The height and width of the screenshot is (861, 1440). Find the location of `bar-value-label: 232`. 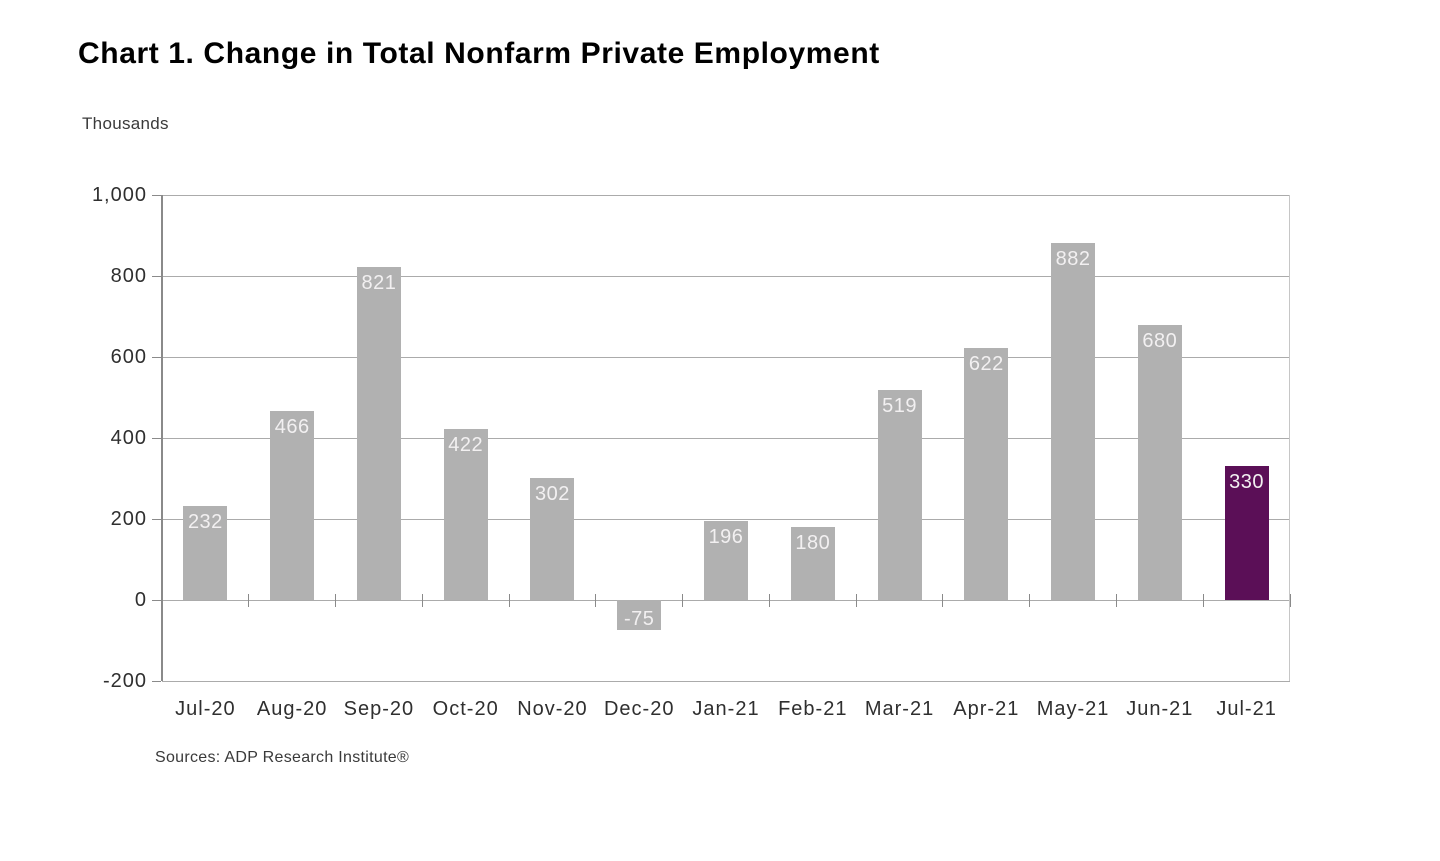

bar-value-label: 232 is located at coordinates (205, 522).